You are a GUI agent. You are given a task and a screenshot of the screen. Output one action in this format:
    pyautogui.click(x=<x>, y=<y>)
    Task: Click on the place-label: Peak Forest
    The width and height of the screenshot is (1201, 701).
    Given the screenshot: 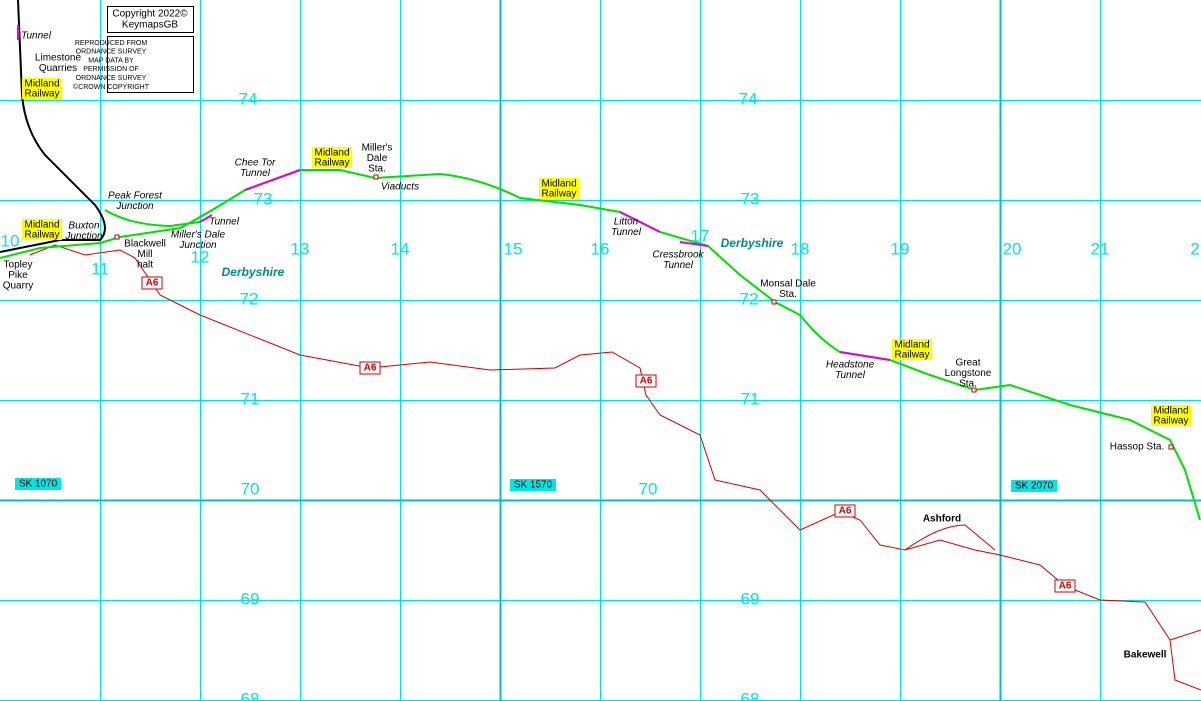 What is the action you would take?
    pyautogui.click(x=135, y=196)
    